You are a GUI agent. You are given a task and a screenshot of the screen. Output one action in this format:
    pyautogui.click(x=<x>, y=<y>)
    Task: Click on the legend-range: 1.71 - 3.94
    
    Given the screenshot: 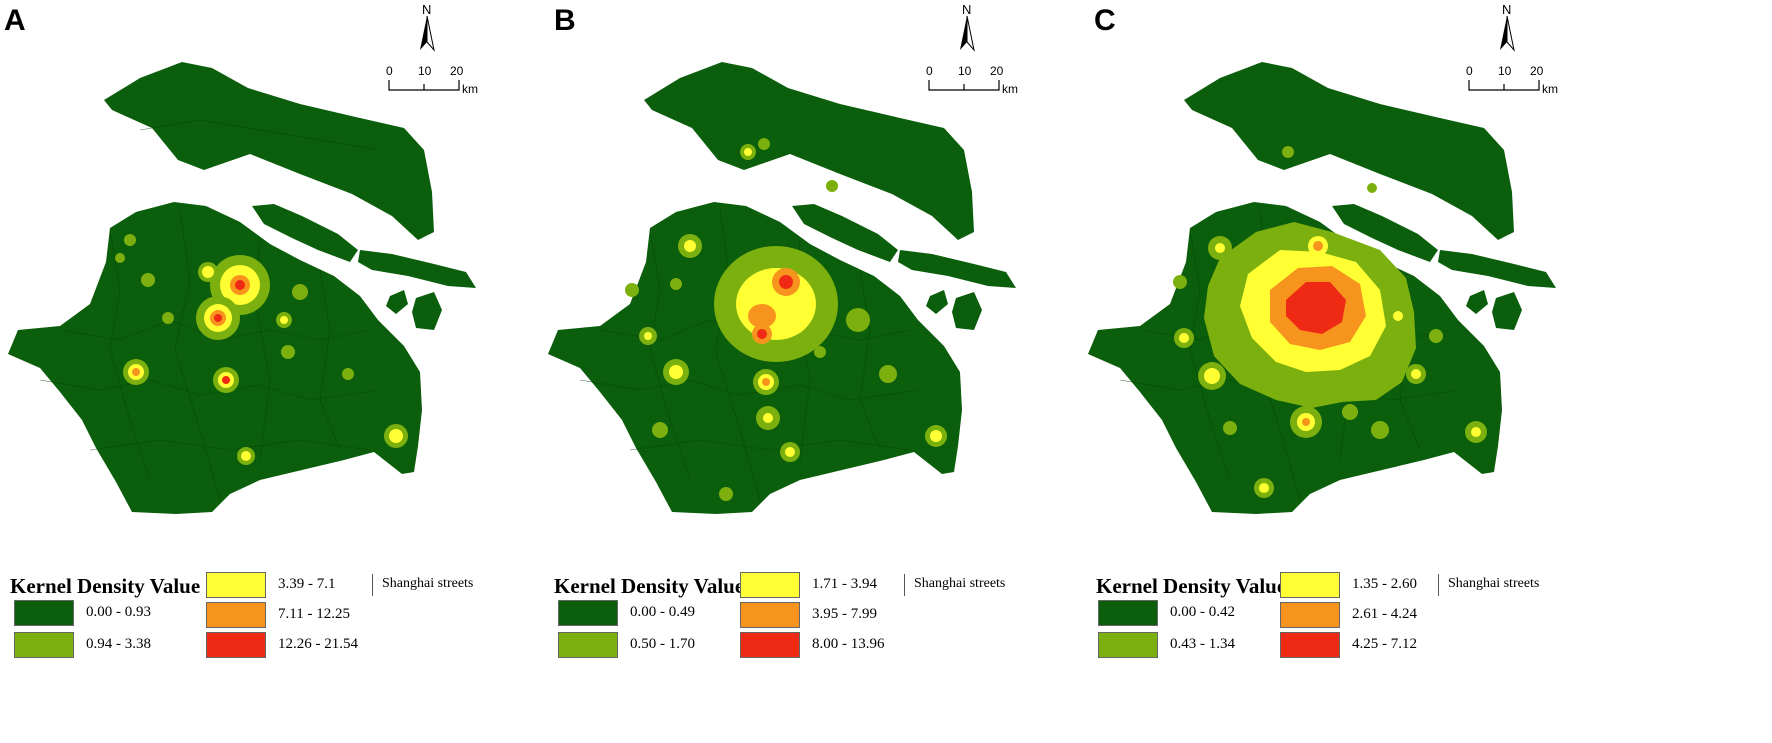 What is the action you would take?
    pyautogui.click(x=844, y=584)
    